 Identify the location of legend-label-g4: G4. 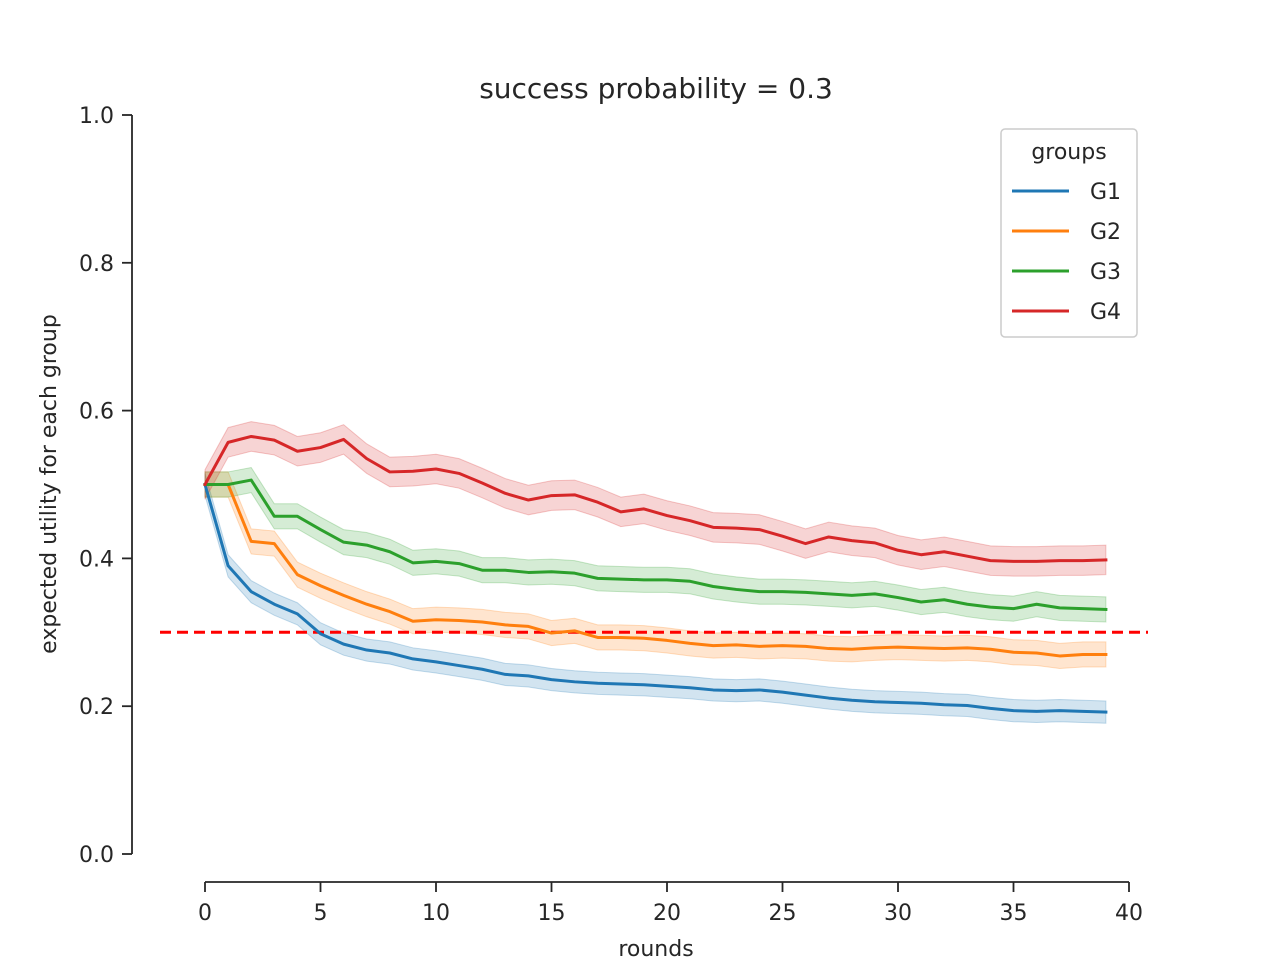
(1105, 312).